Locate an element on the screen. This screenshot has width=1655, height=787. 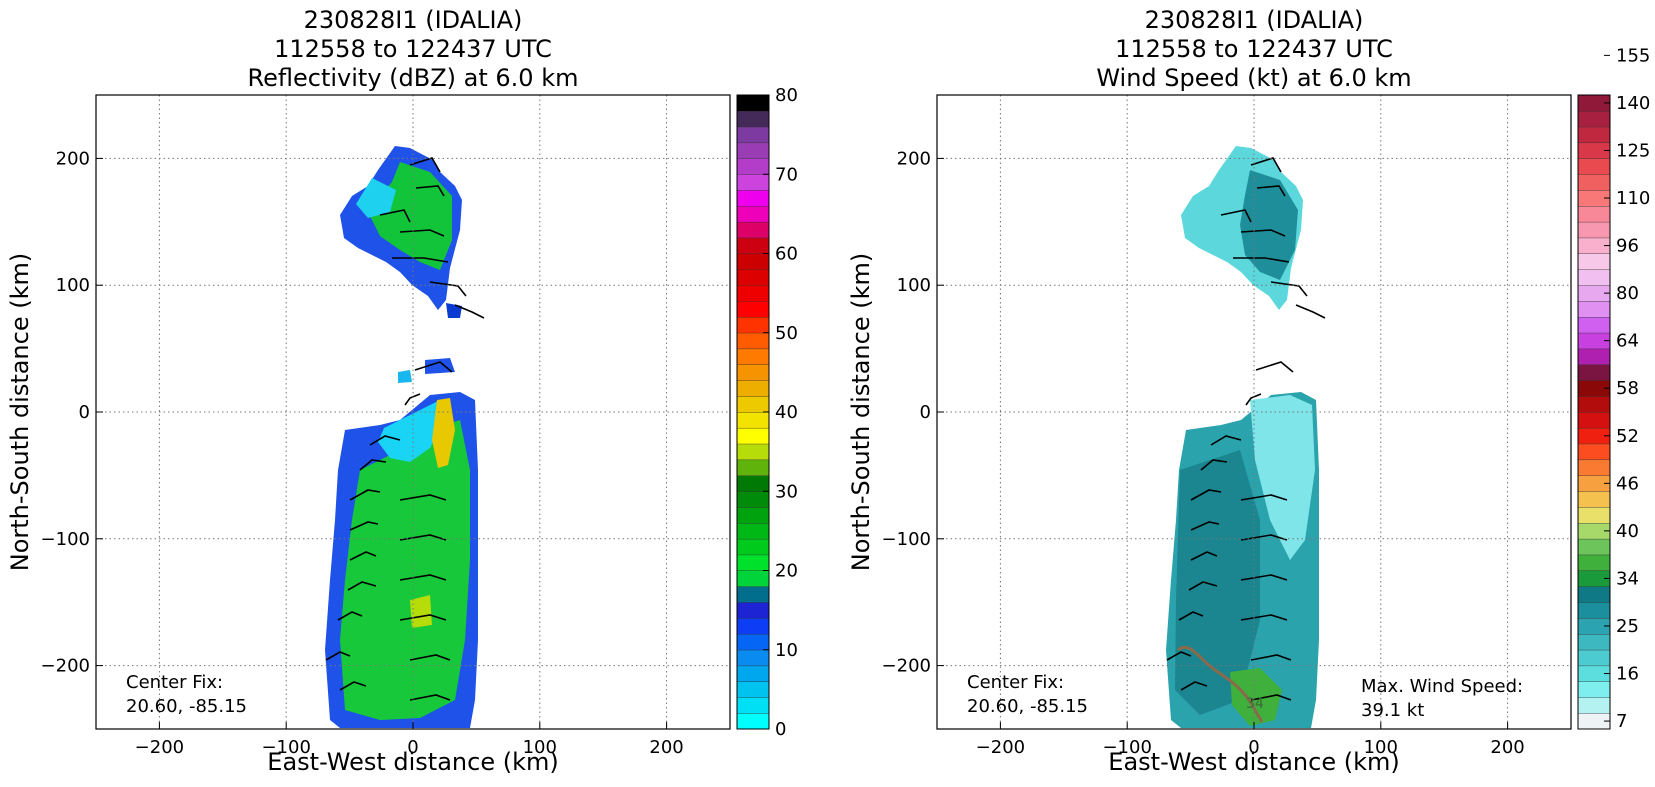
x-tick-label: 0 is located at coordinates (412, 747).